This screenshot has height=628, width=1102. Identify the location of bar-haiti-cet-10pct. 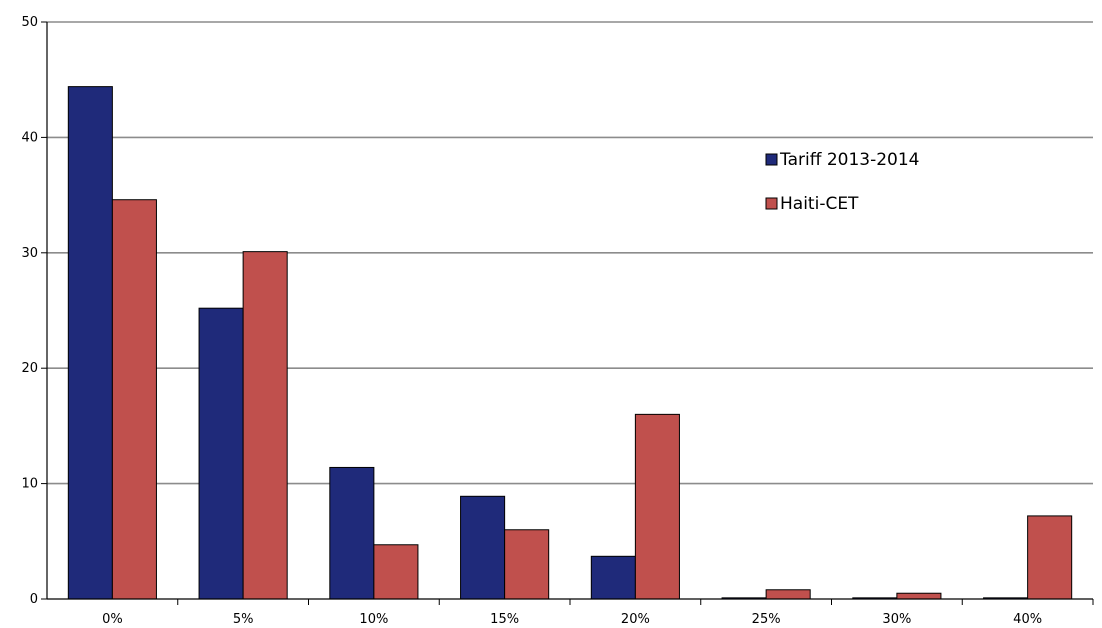
(396, 572).